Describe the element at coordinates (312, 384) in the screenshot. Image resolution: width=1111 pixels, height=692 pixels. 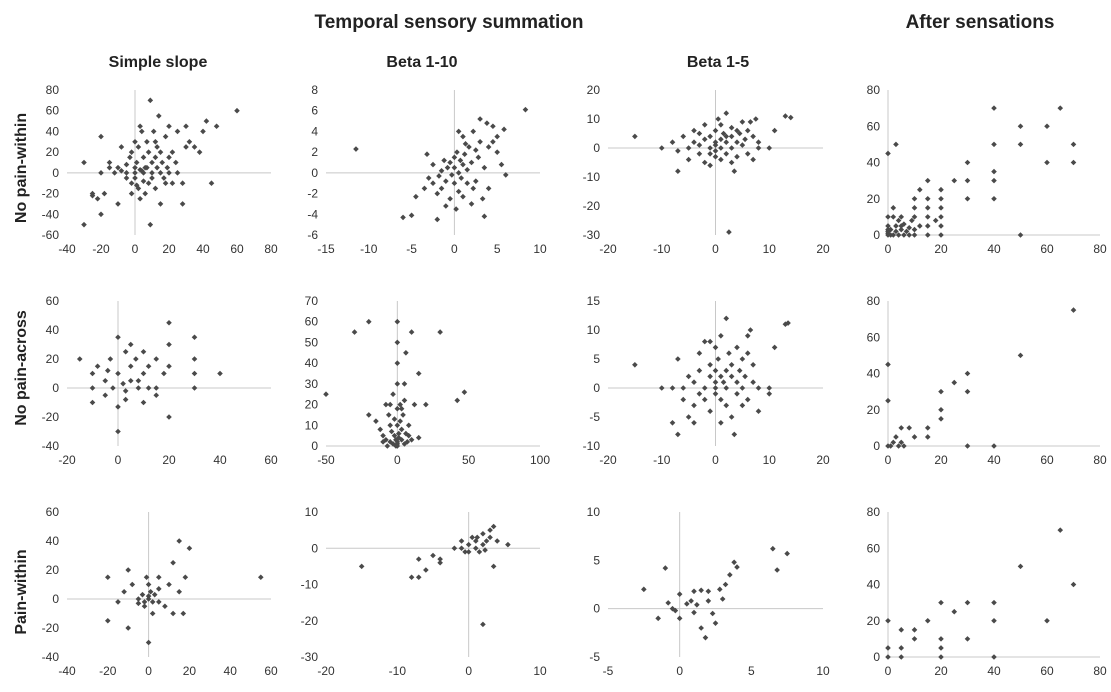
I see `y-tick-label: 30` at that location.